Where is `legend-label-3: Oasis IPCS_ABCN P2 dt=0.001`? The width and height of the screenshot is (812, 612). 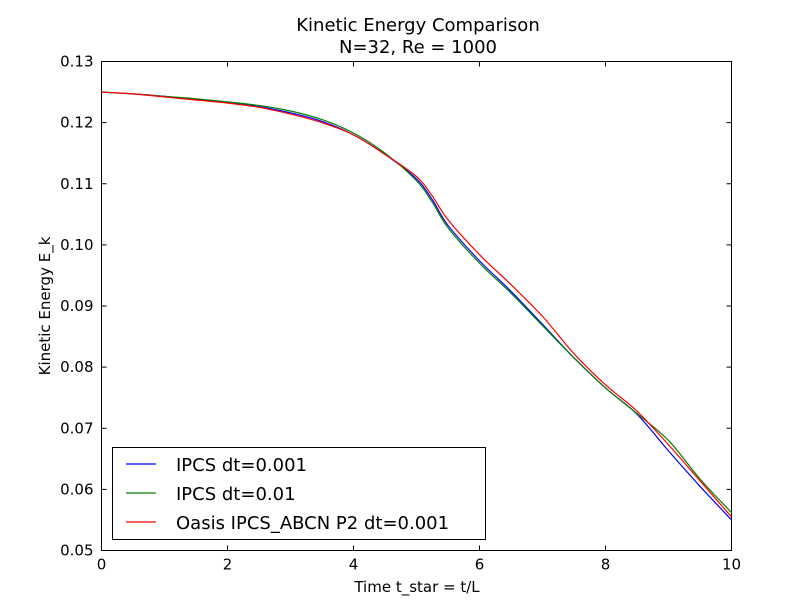
legend-label-3: Oasis IPCS_ABCN P2 dt=0.001 is located at coordinates (312, 523).